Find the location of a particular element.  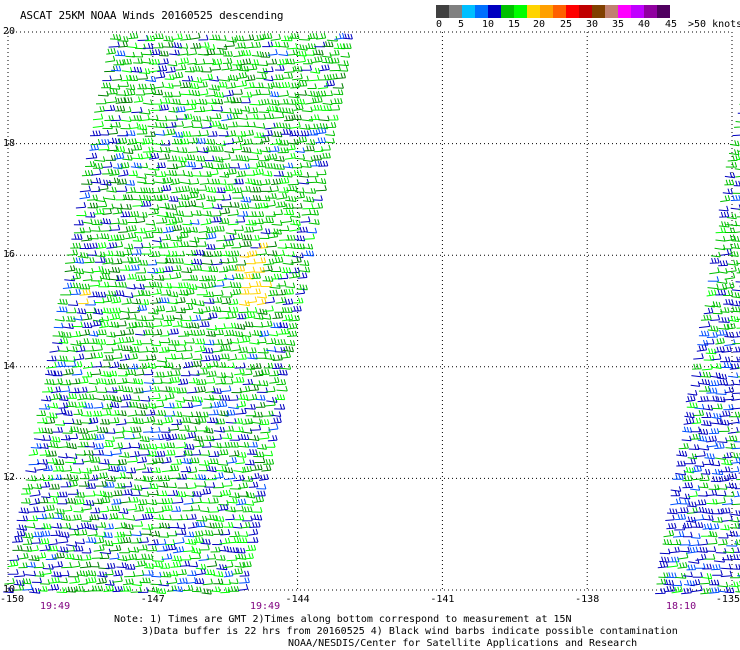

longitude-label: -135 is located at coordinates (727, 599).